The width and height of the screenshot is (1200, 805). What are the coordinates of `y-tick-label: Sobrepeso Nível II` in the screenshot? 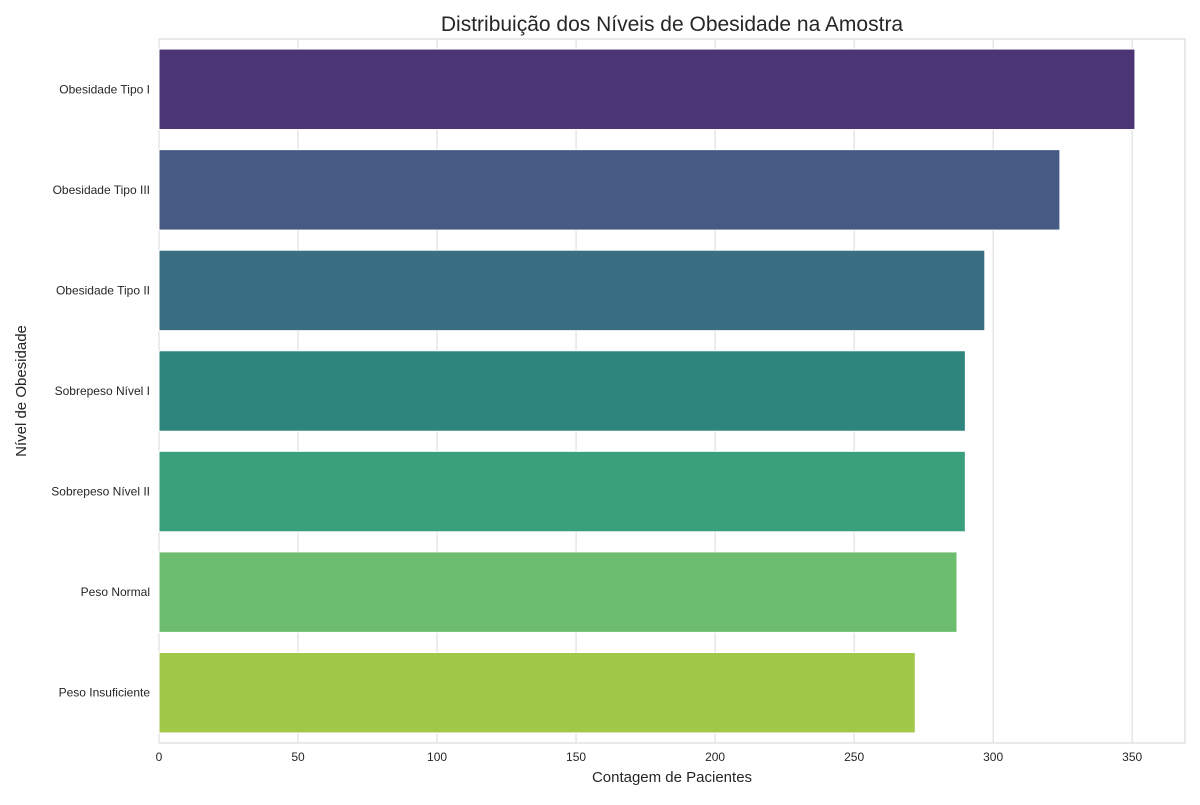 It's located at (100, 492).